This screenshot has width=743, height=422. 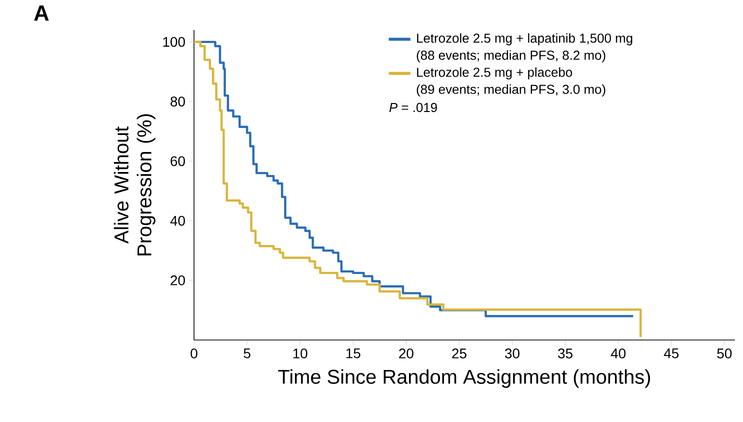 I want to click on x-tick-label: 40, so click(x=618, y=353).